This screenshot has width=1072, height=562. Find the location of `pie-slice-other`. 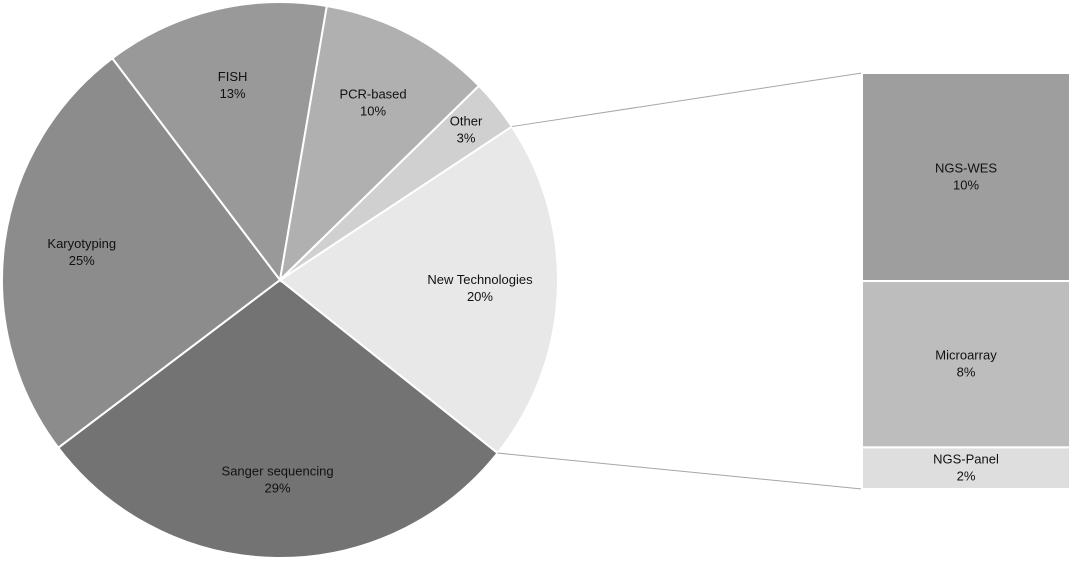

pie-slice-other is located at coordinates (396, 182).